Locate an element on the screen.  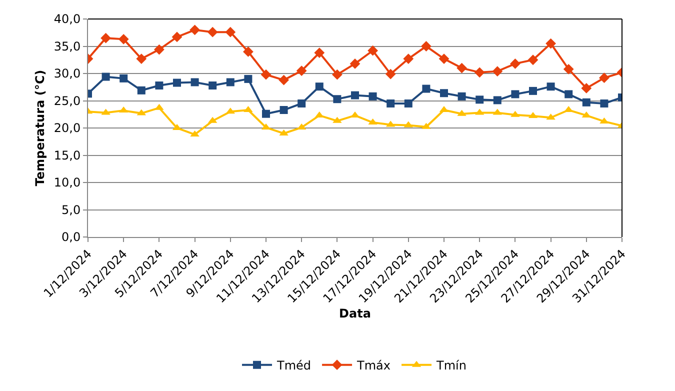
legend-label: Tmáx is located at coordinates (373, 365).